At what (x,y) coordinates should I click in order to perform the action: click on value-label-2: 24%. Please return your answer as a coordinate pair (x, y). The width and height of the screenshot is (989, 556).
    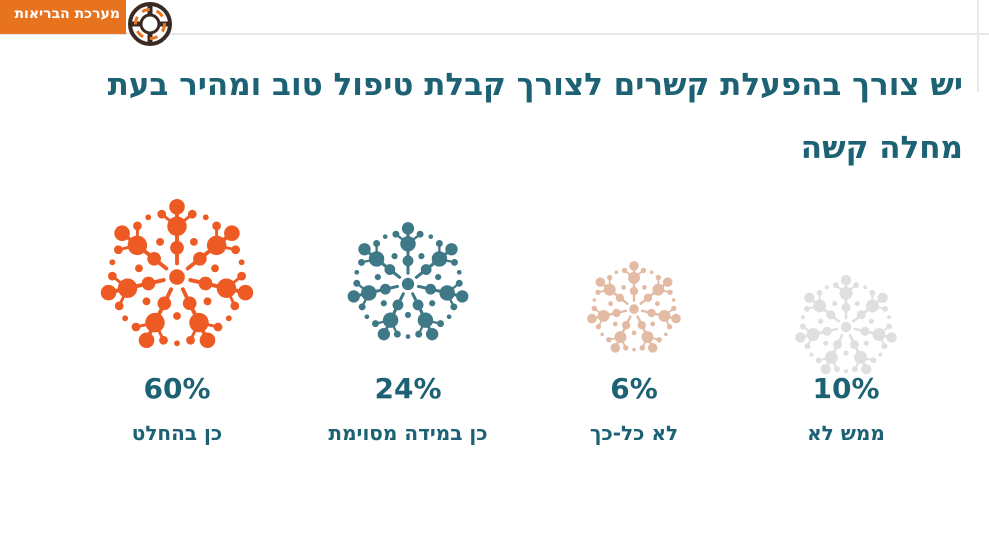
    Looking at the image, I should click on (407, 388).